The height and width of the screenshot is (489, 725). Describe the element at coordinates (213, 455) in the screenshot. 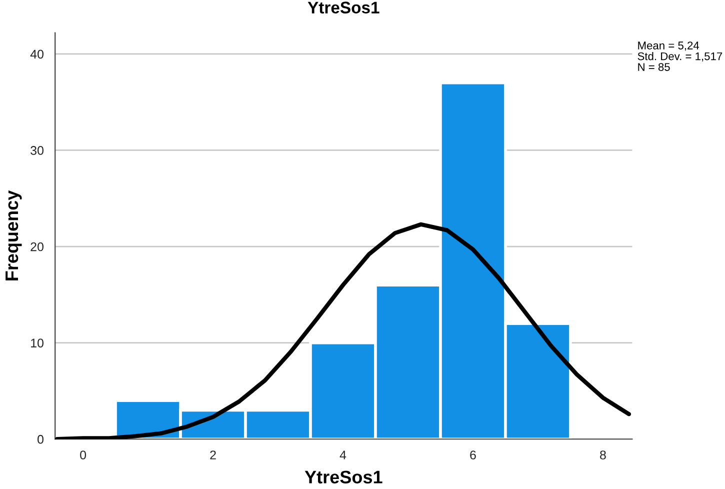

I see `x-tick-label: 2` at that location.